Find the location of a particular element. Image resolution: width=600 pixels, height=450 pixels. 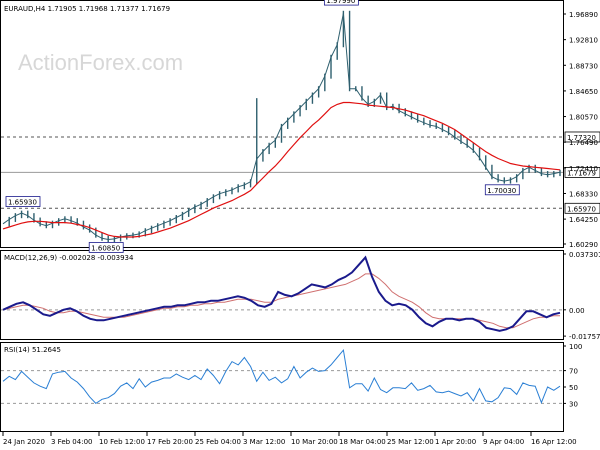

watermark: ActionForex.com is located at coordinates (100, 62).